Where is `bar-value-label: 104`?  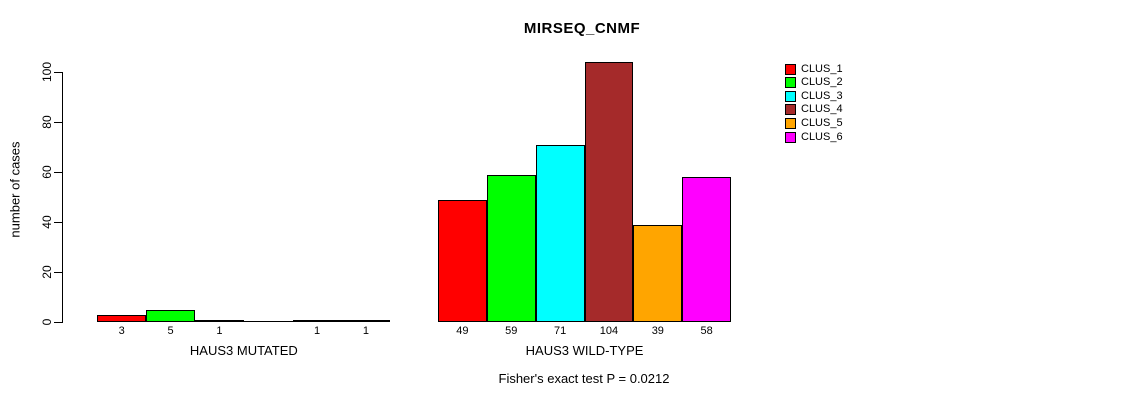
bar-value-label: 104 is located at coordinates (609, 331).